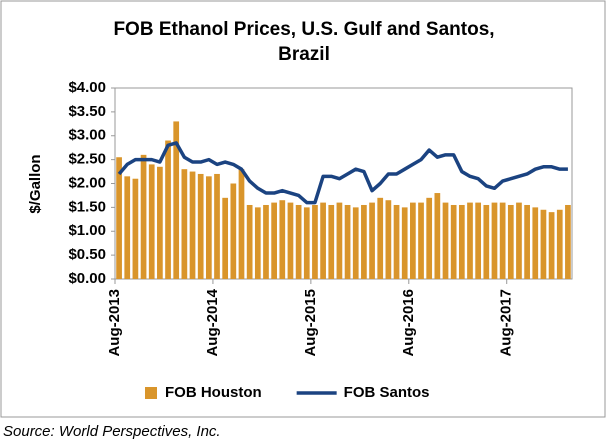 This screenshot has height=442, width=607. Describe the element at coordinates (87, 182) in the screenshot. I see `y-tick-label: $2.00` at that location.